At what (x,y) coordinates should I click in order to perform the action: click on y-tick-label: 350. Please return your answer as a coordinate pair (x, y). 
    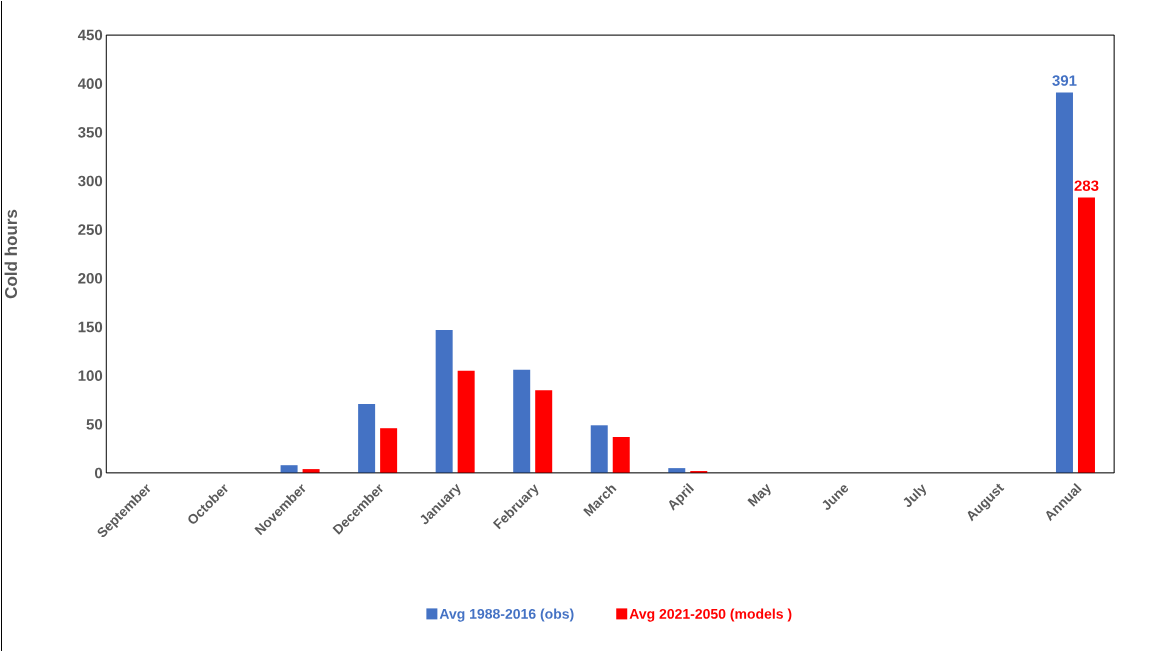
    Looking at the image, I should click on (90, 132).